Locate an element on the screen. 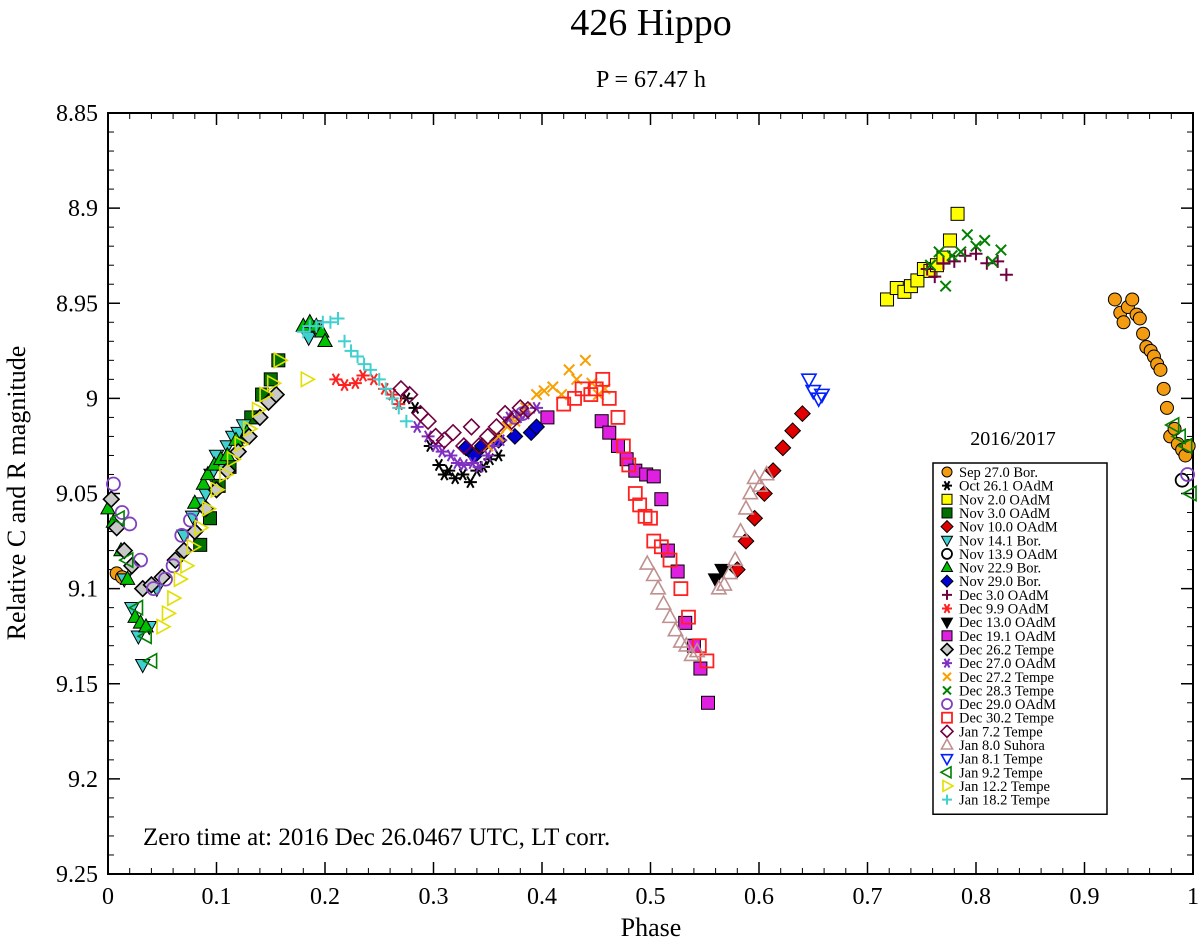 This screenshot has width=1200, height=943. x-tick-label: 0.6 is located at coordinates (759, 897).